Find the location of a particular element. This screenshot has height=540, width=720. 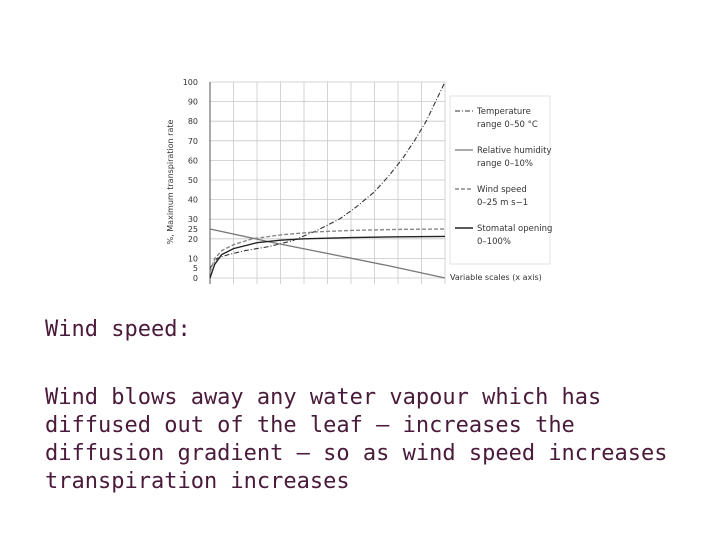

y-tick-label: 5 is located at coordinates (195, 268).